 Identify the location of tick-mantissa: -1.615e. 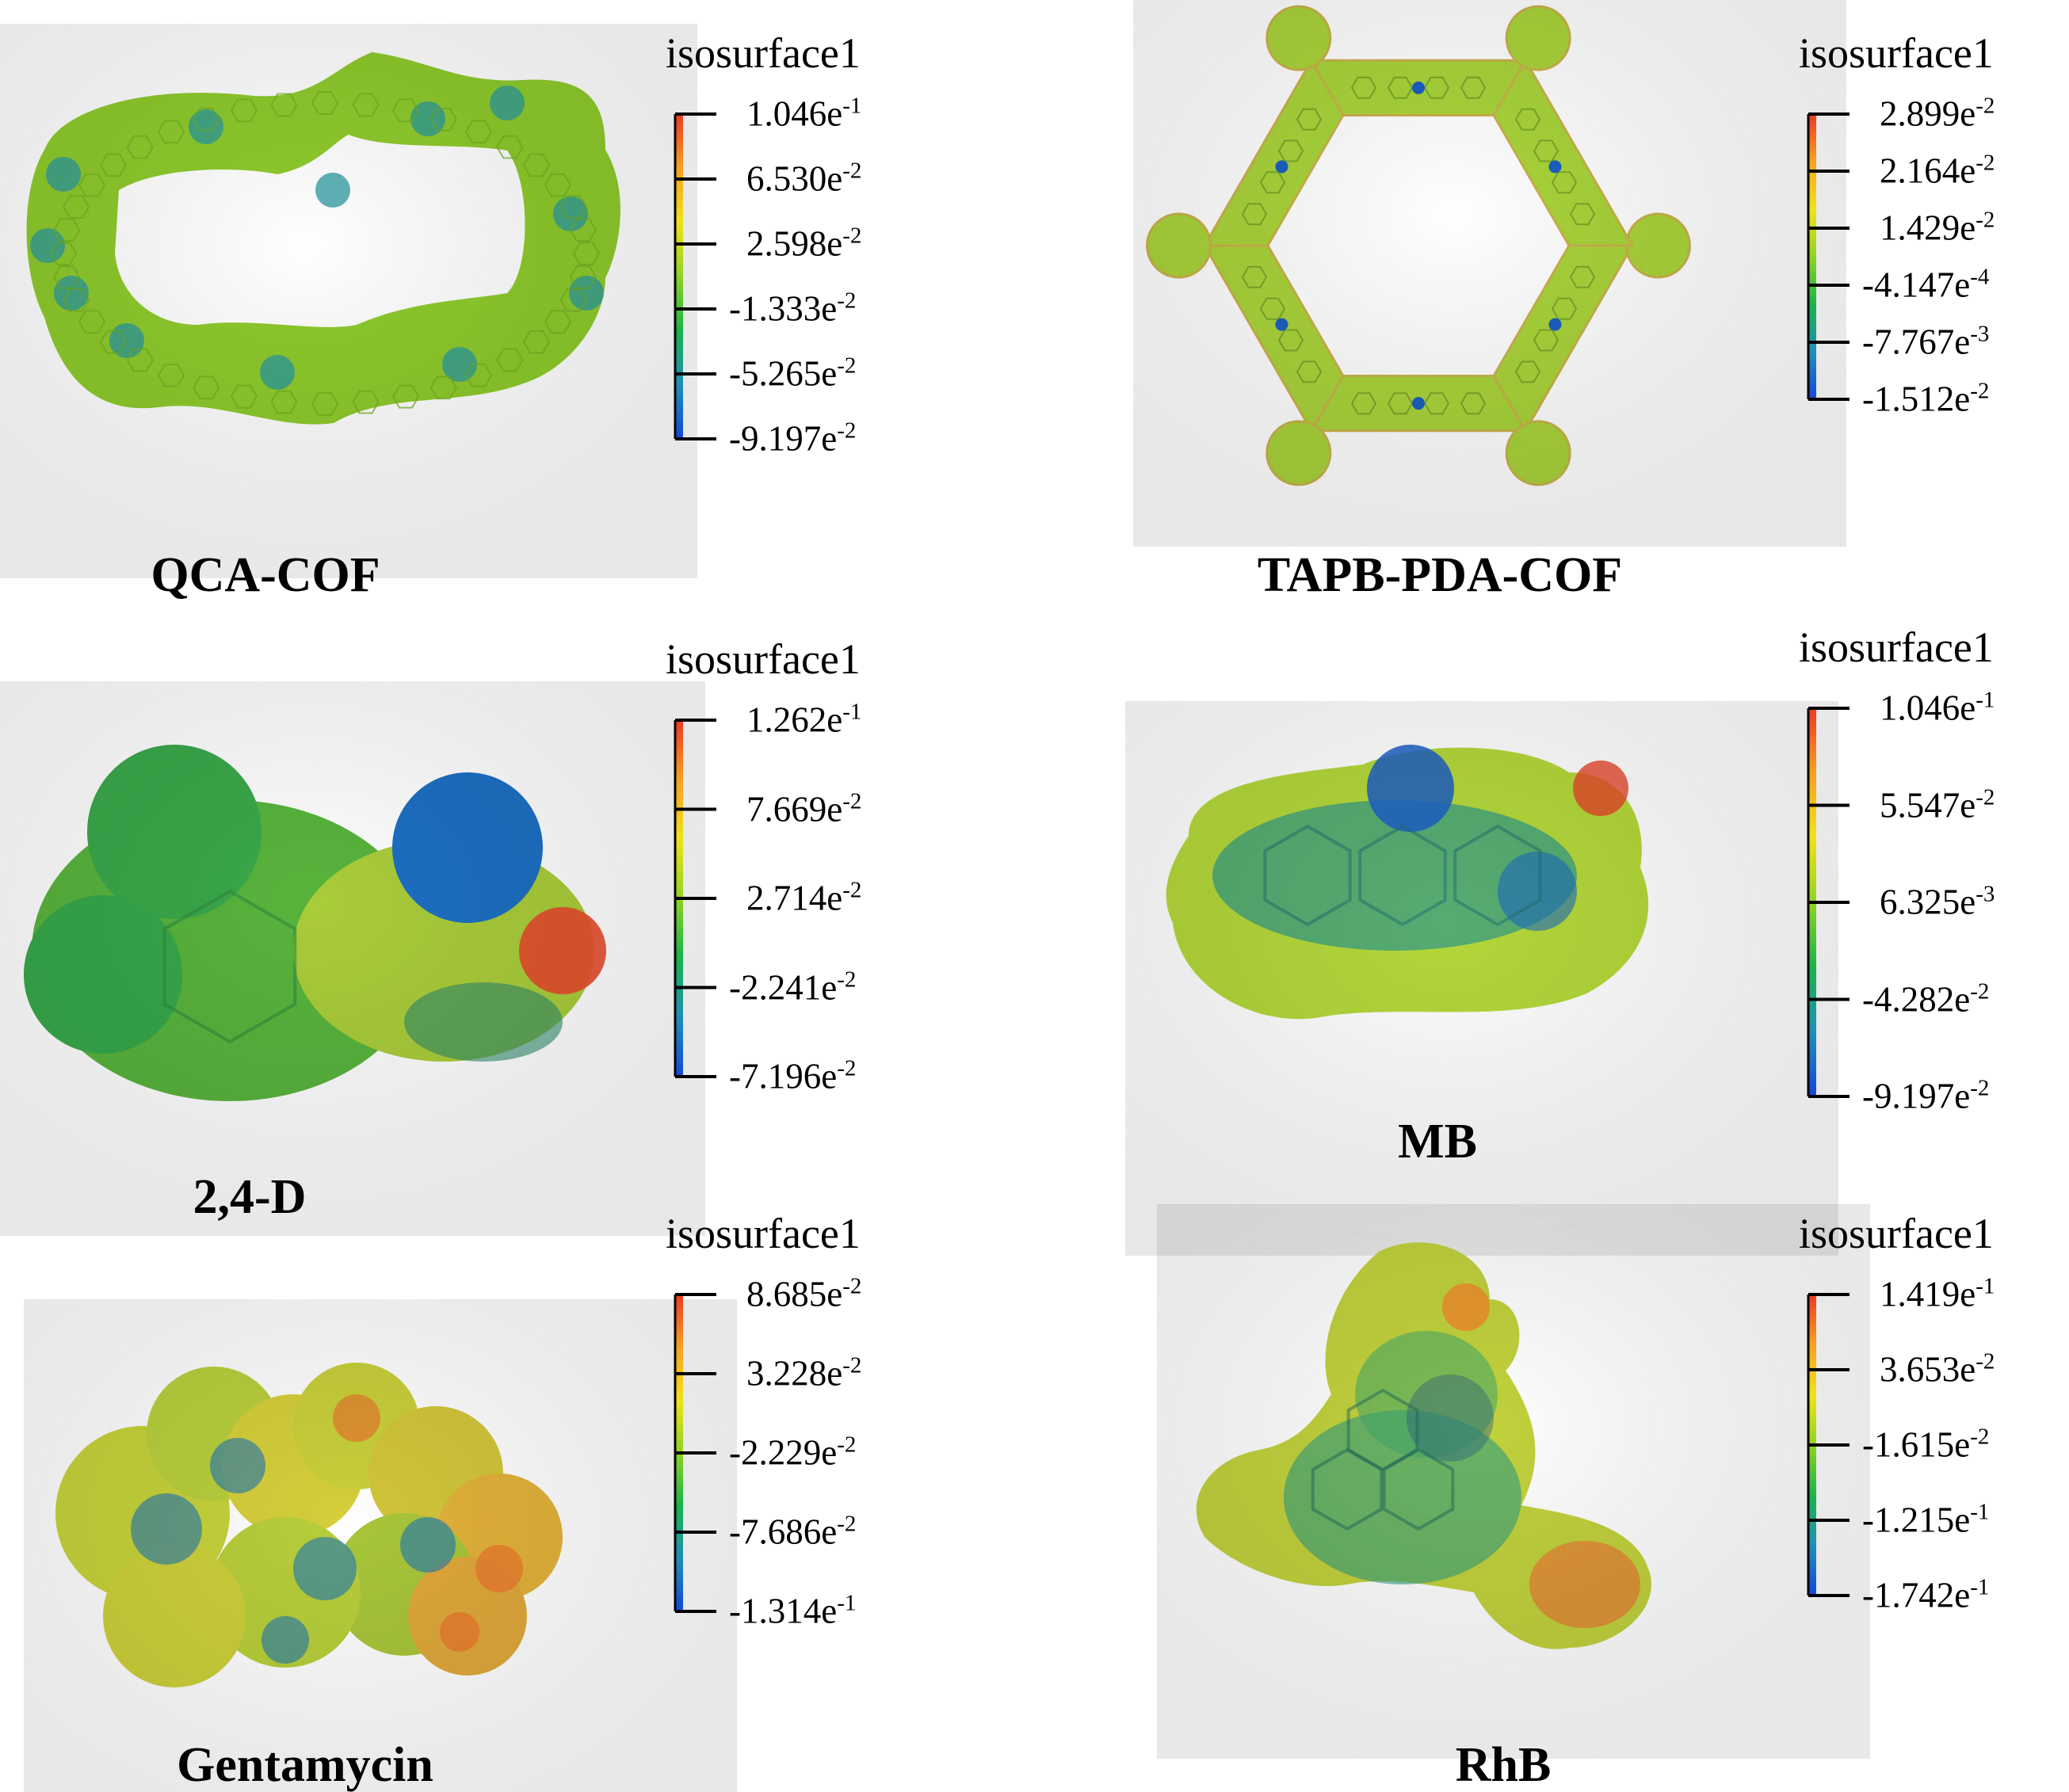
(1916, 1444).